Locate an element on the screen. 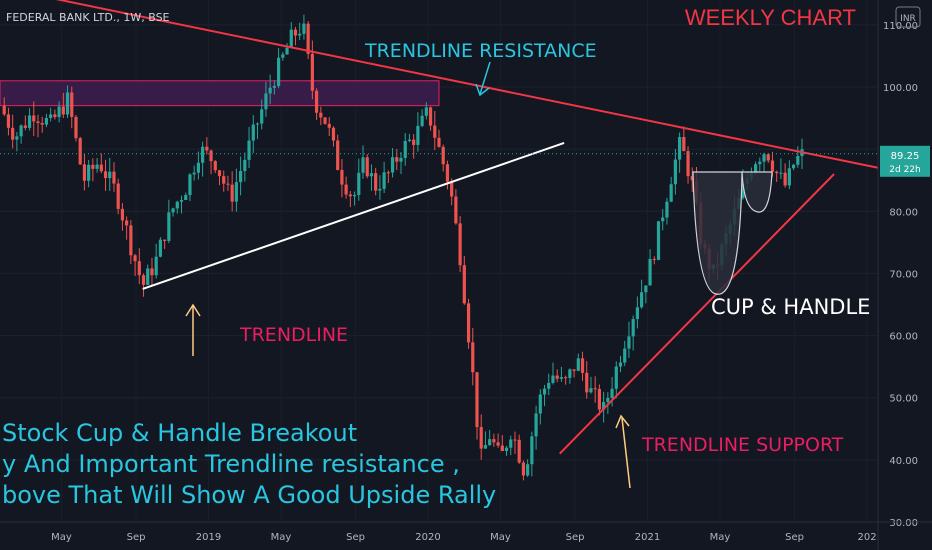 The height and width of the screenshot is (550, 932). supply-zone is located at coordinates (220, 93).